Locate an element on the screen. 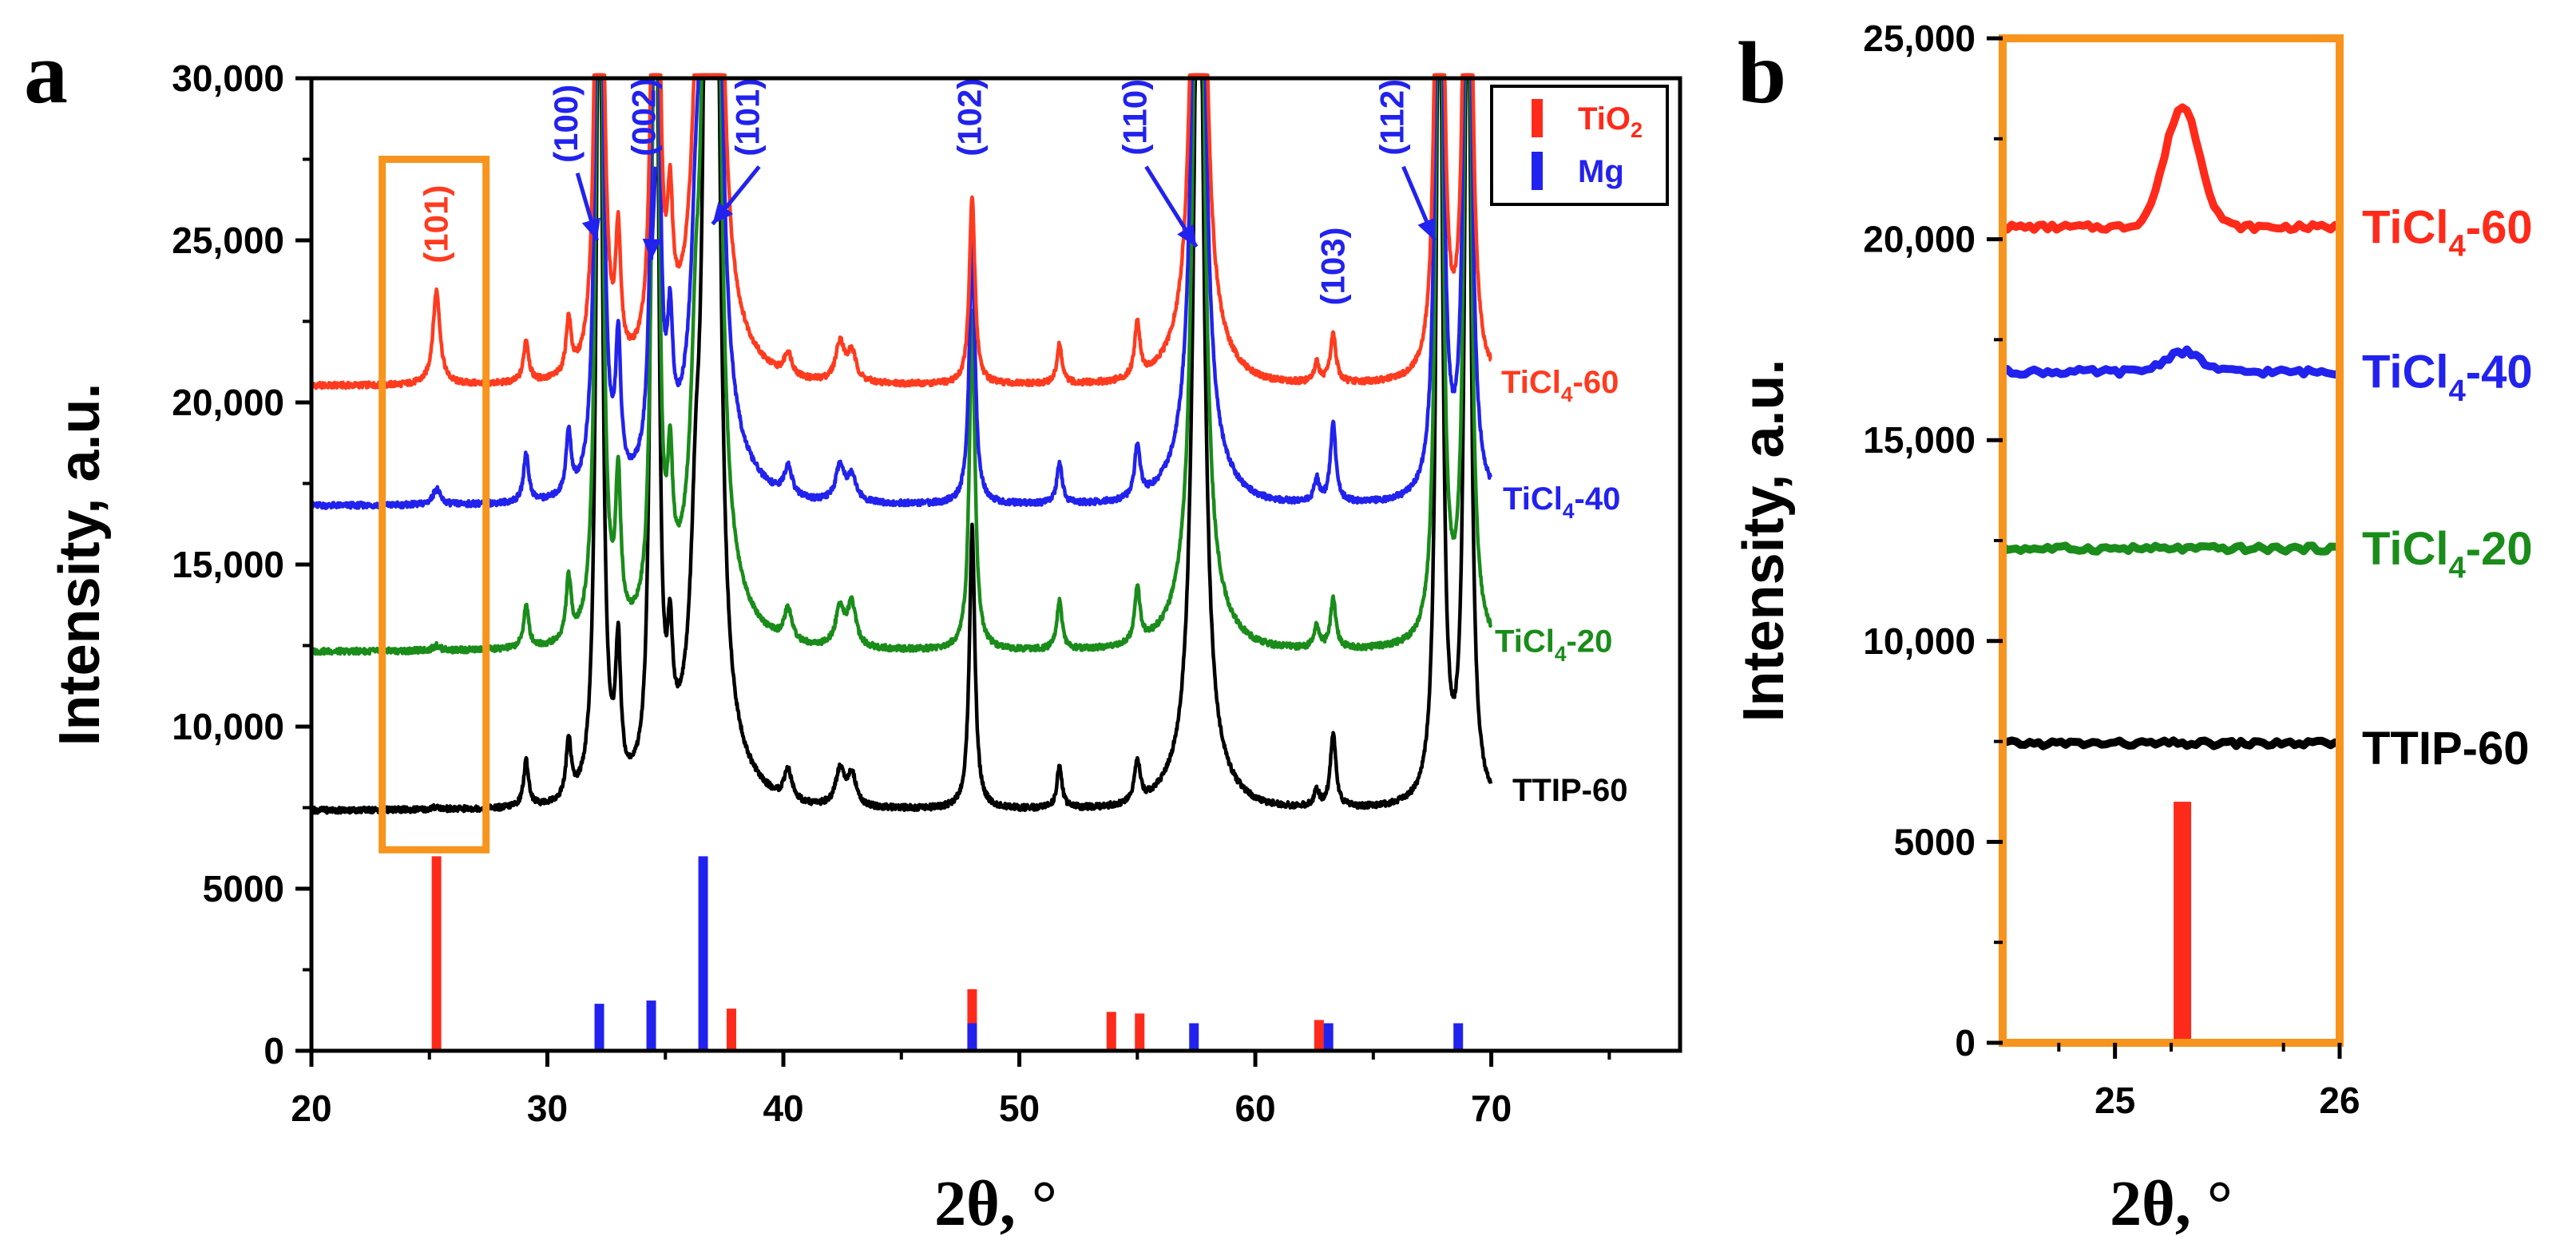 The height and width of the screenshot is (1252, 2576). hkl-annotation: (112) is located at coordinates (1391, 118).